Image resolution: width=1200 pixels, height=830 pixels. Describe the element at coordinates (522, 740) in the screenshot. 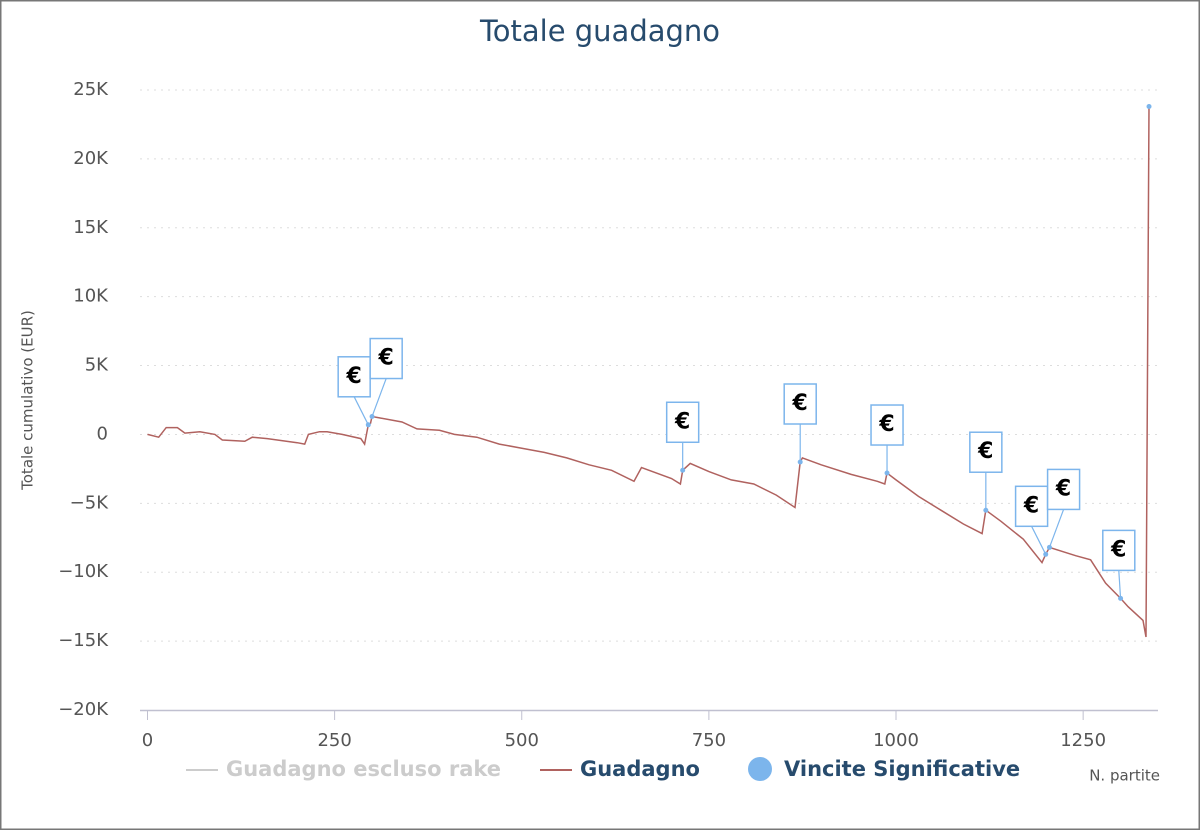

I see `x-tick-label: 500` at that location.